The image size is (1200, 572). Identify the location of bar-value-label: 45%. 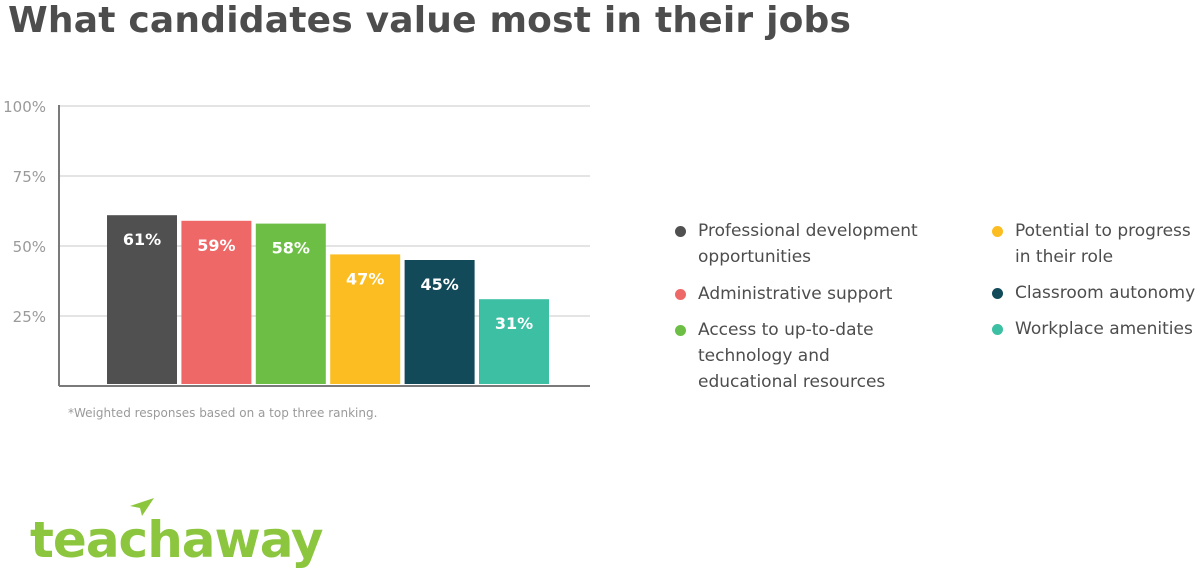
(439, 284).